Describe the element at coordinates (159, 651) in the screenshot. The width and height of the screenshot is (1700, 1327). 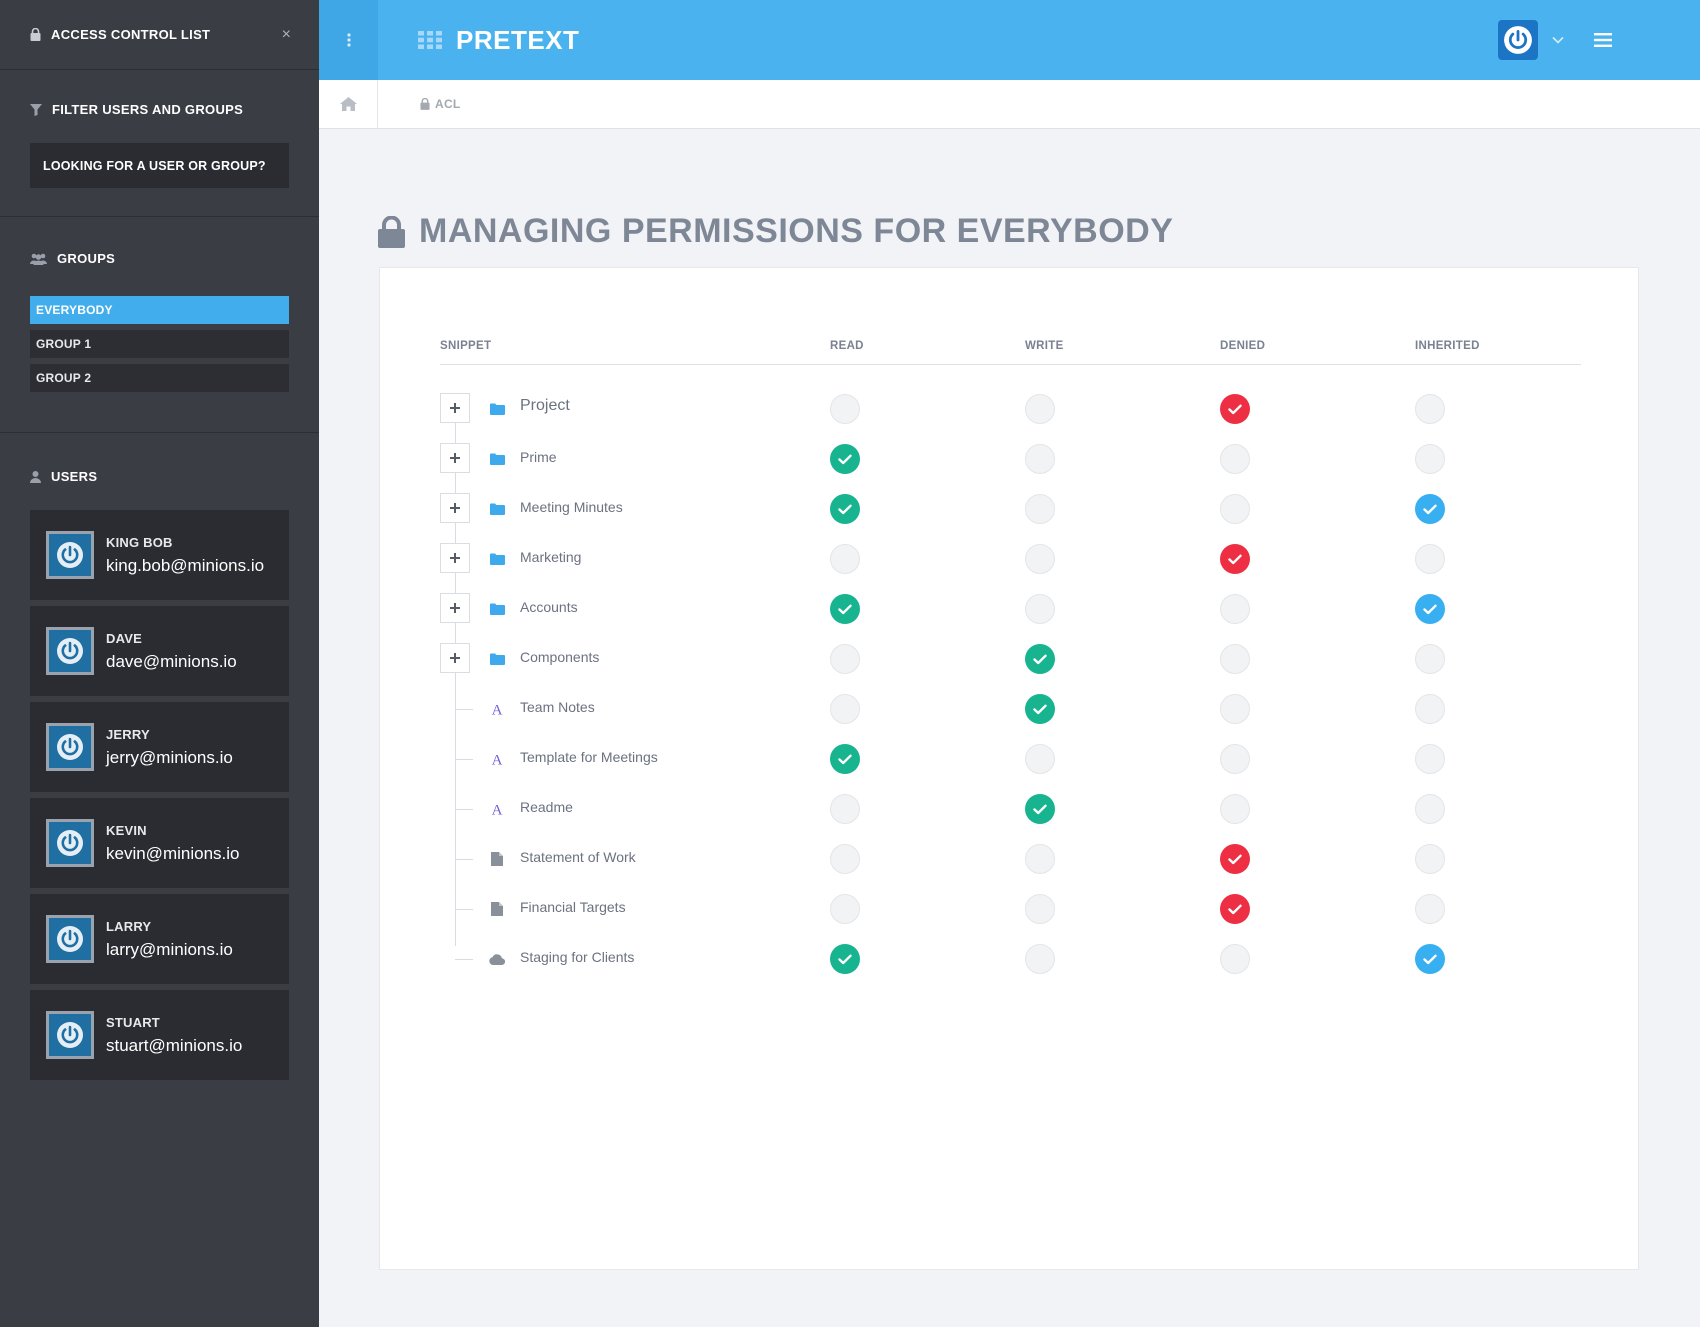
I see `user-card-dave: DAVE dave@minions.io` at that location.